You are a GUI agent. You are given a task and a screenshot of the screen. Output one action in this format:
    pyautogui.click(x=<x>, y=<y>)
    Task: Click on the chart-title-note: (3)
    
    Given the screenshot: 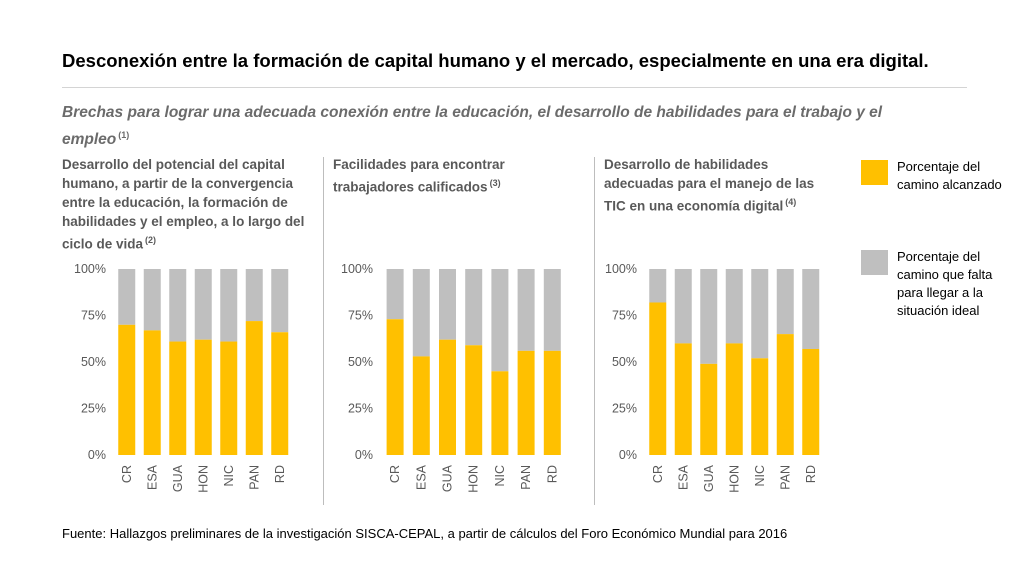 What is the action you would take?
    pyautogui.click(x=495, y=183)
    